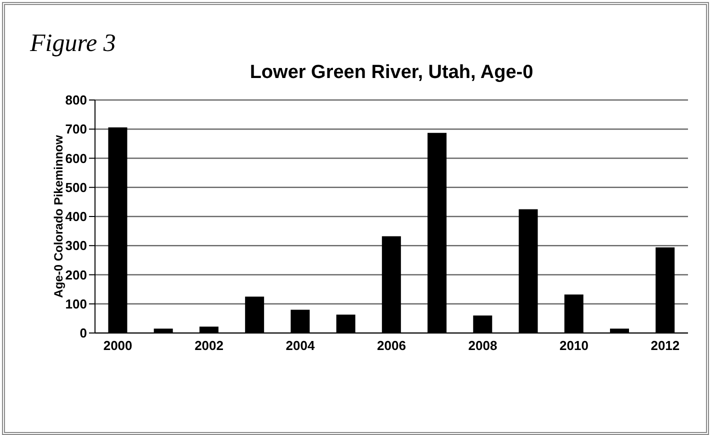 This screenshot has height=435, width=711. I want to click on x-tick-label: 2008, so click(483, 346).